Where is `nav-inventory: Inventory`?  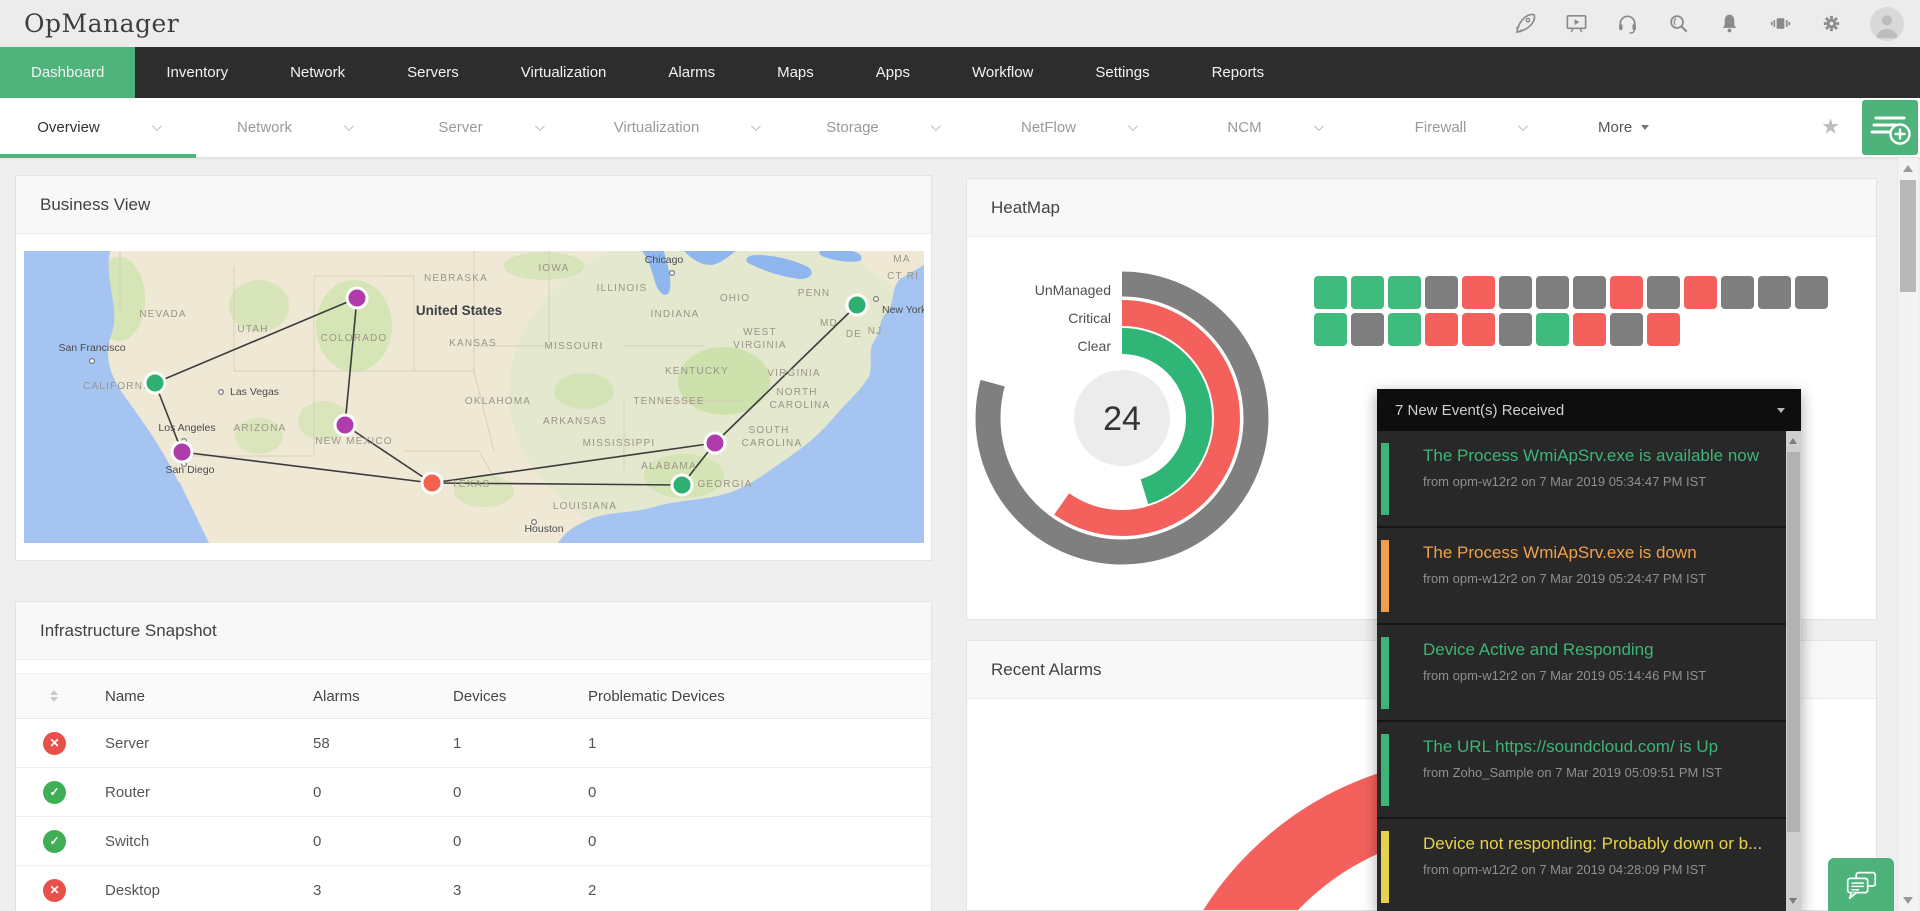 nav-inventory: Inventory is located at coordinates (197, 72).